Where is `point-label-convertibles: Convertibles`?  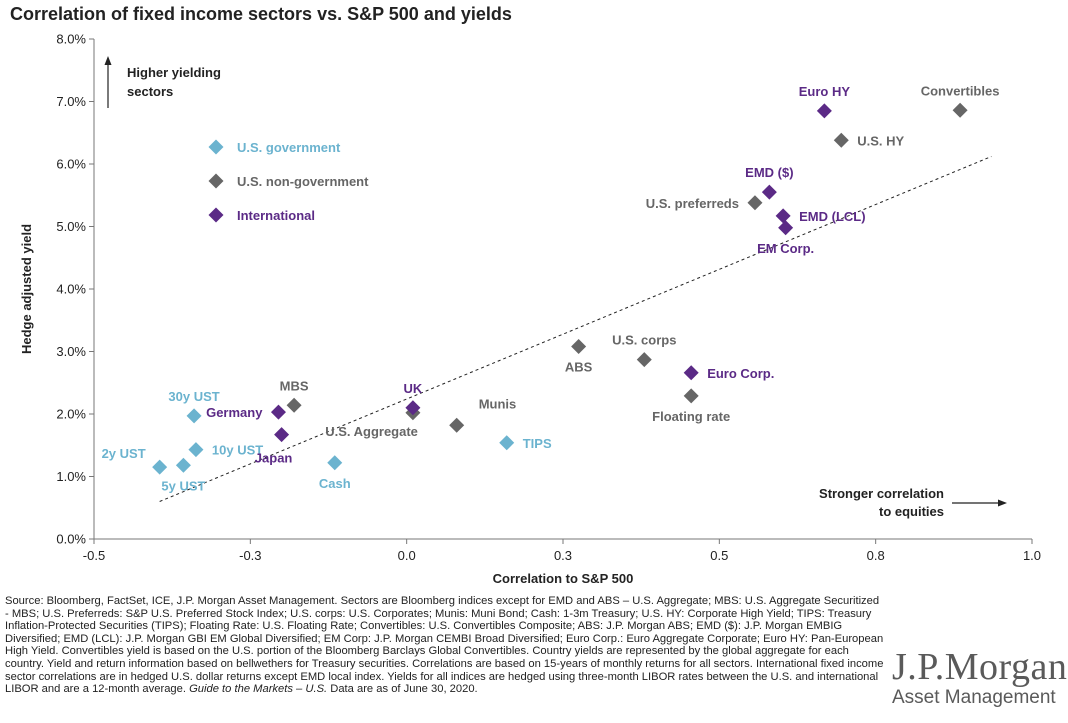 point-label-convertibles: Convertibles is located at coordinates (960, 90).